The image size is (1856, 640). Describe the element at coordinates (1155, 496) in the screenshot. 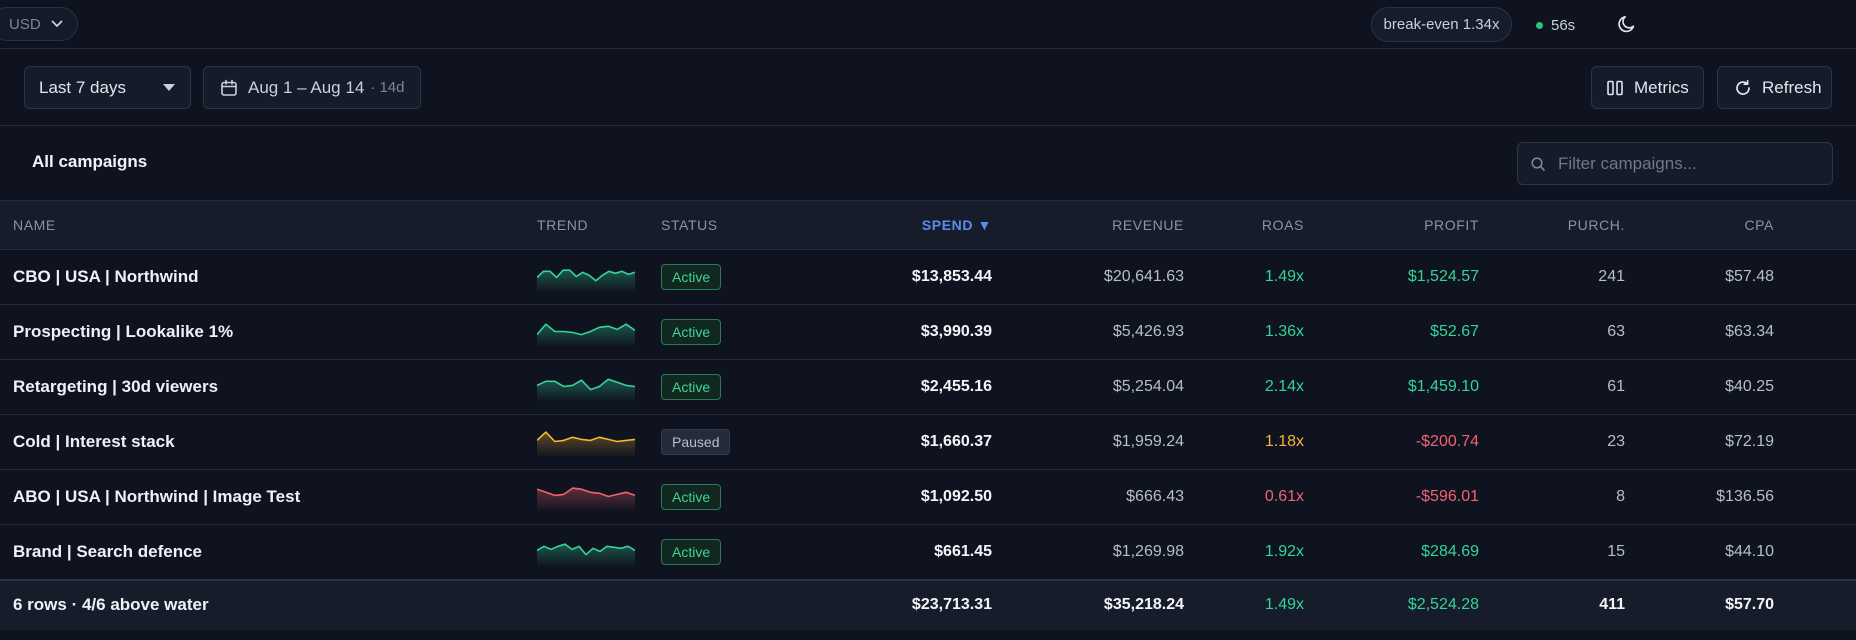

I see `revenue-value: $666.43` at that location.